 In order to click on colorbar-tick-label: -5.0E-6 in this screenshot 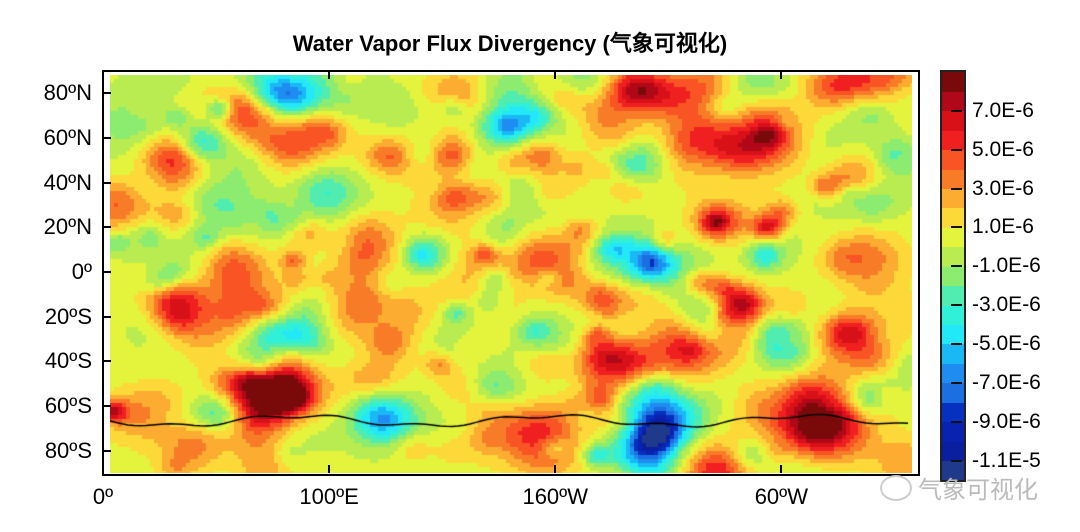, I will do `click(1006, 343)`.